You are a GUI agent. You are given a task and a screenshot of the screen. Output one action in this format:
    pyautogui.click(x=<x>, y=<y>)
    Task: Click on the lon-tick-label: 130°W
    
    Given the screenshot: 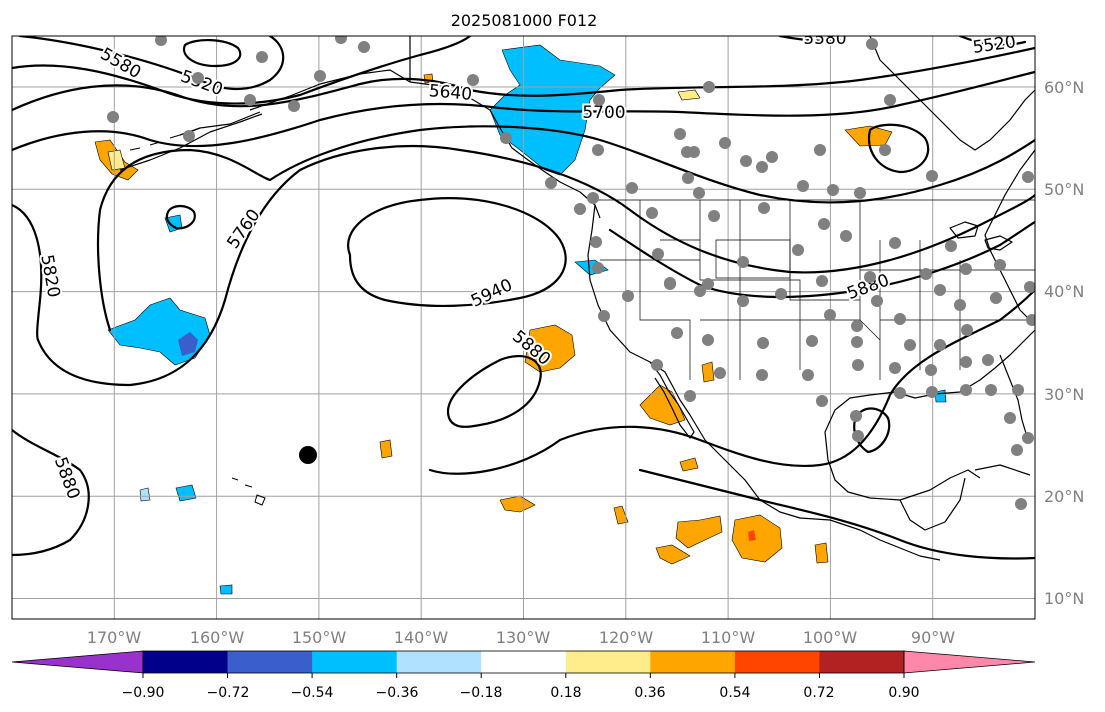 What is the action you would take?
    pyautogui.click(x=523, y=637)
    